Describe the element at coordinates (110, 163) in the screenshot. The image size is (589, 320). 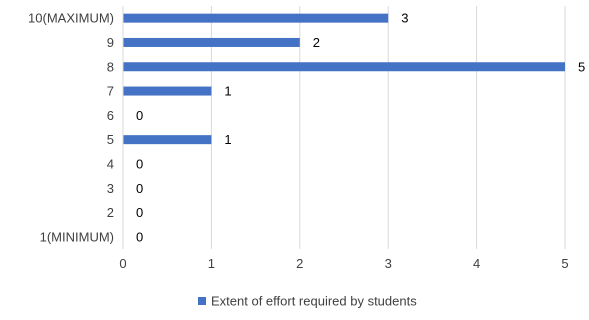
I see `category-label: 4` at that location.